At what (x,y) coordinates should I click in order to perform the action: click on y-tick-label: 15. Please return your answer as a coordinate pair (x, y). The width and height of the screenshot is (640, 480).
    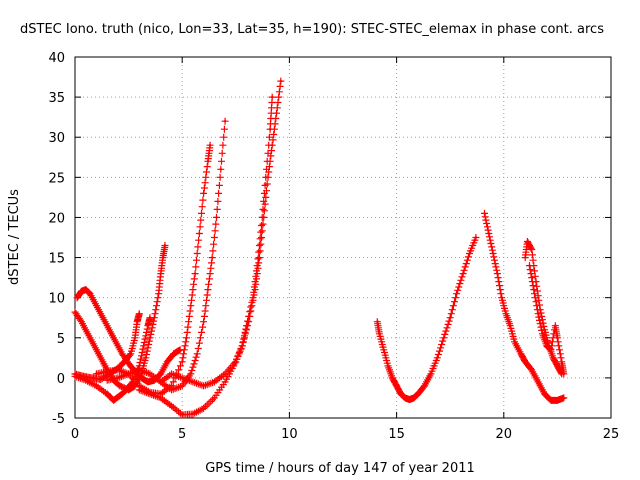
    Looking at the image, I should click on (56, 259).